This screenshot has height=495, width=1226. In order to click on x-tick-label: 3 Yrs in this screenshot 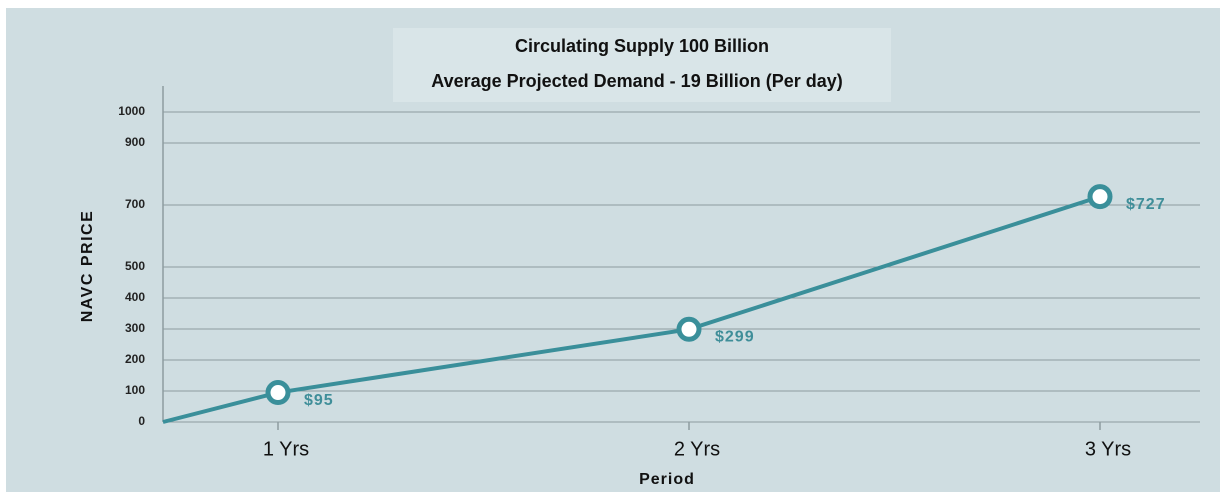, I will do `click(1108, 449)`.